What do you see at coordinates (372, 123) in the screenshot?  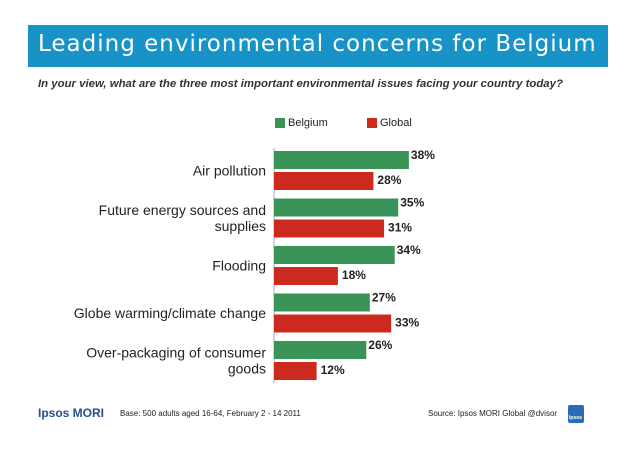 I see `legend-swatch-global` at bounding box center [372, 123].